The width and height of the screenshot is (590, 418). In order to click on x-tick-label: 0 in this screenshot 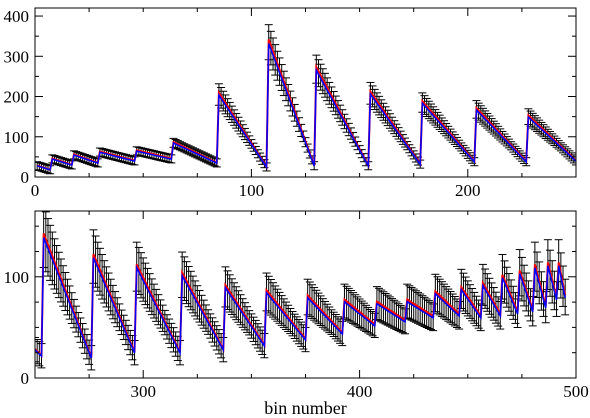, I will do `click(35, 190)`.